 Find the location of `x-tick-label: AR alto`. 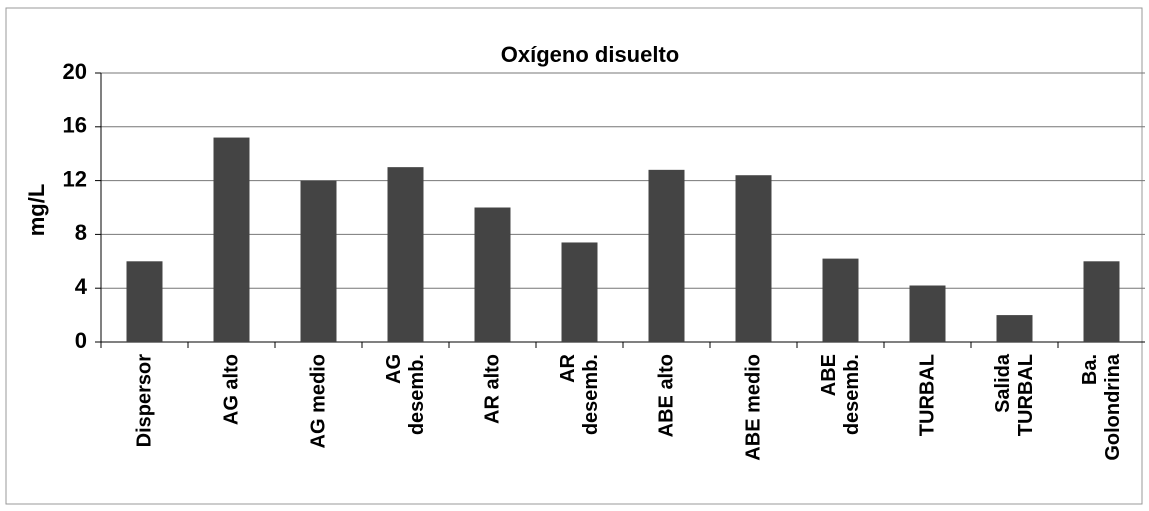

x-tick-label: AR alto is located at coordinates (492, 389).